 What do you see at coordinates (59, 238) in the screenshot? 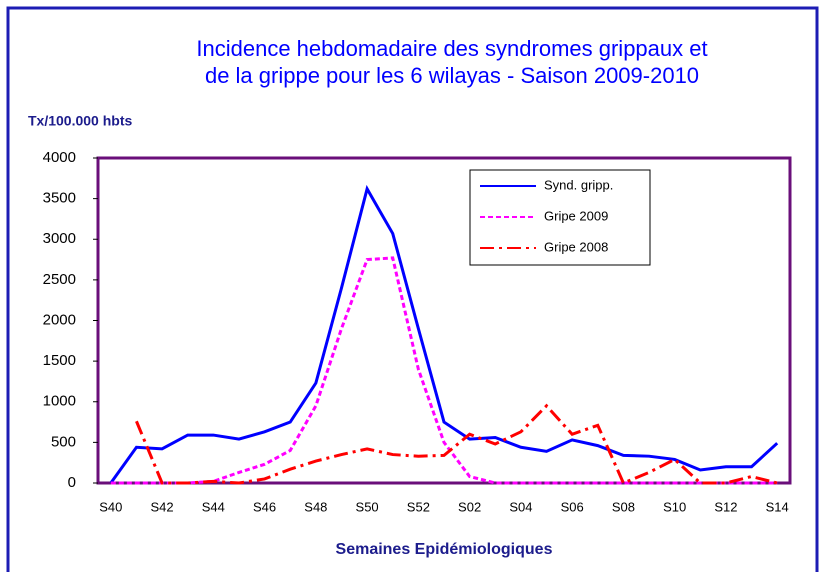
I see `y-tick-label: 3000` at bounding box center [59, 238].